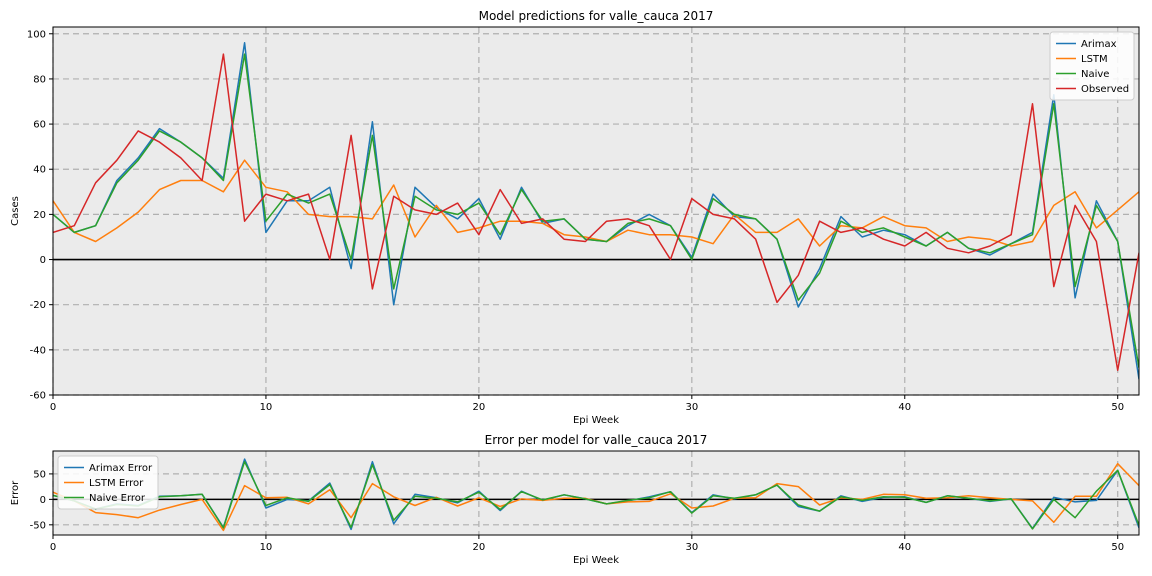 This screenshot has height=576, width=1152. What do you see at coordinates (116, 483) in the screenshot?
I see `err-legend-label-lstm-error: LSTM Error` at bounding box center [116, 483].